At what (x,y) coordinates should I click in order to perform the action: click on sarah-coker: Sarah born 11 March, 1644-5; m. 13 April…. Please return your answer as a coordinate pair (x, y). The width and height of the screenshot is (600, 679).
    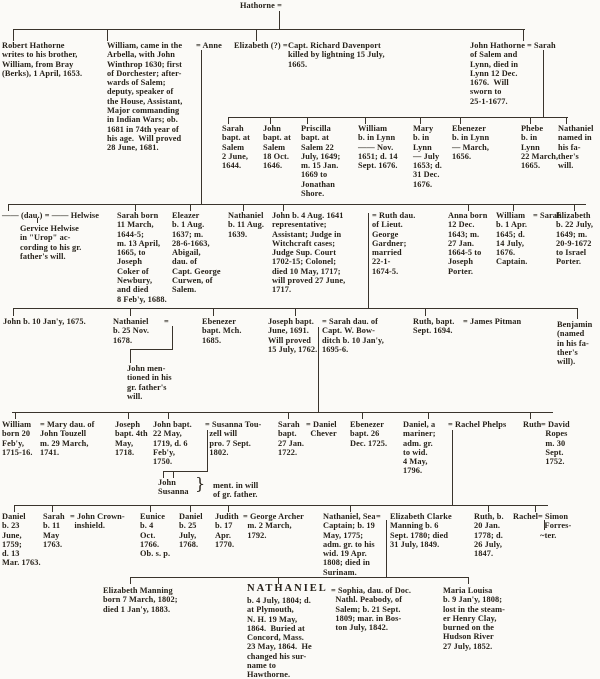
    Looking at the image, I should click on (142, 257).